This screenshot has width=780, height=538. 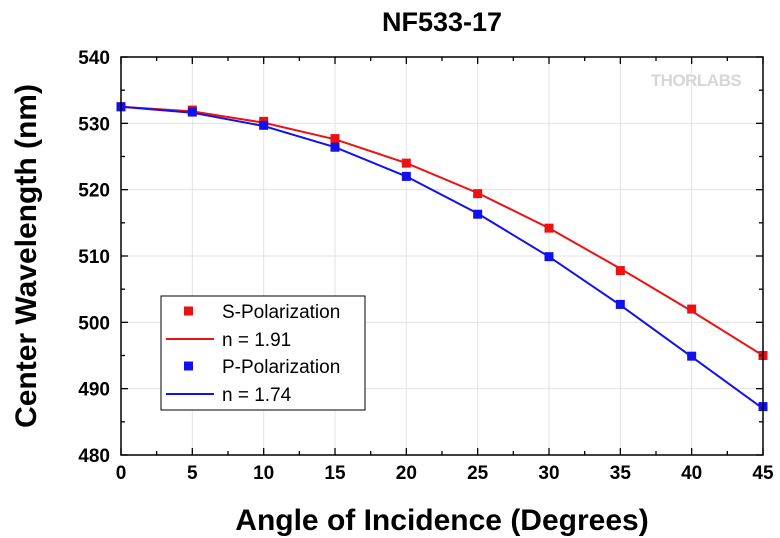 I want to click on y-tick-labels: 480 490 500 510 520 530 540, so click(x=94, y=257).